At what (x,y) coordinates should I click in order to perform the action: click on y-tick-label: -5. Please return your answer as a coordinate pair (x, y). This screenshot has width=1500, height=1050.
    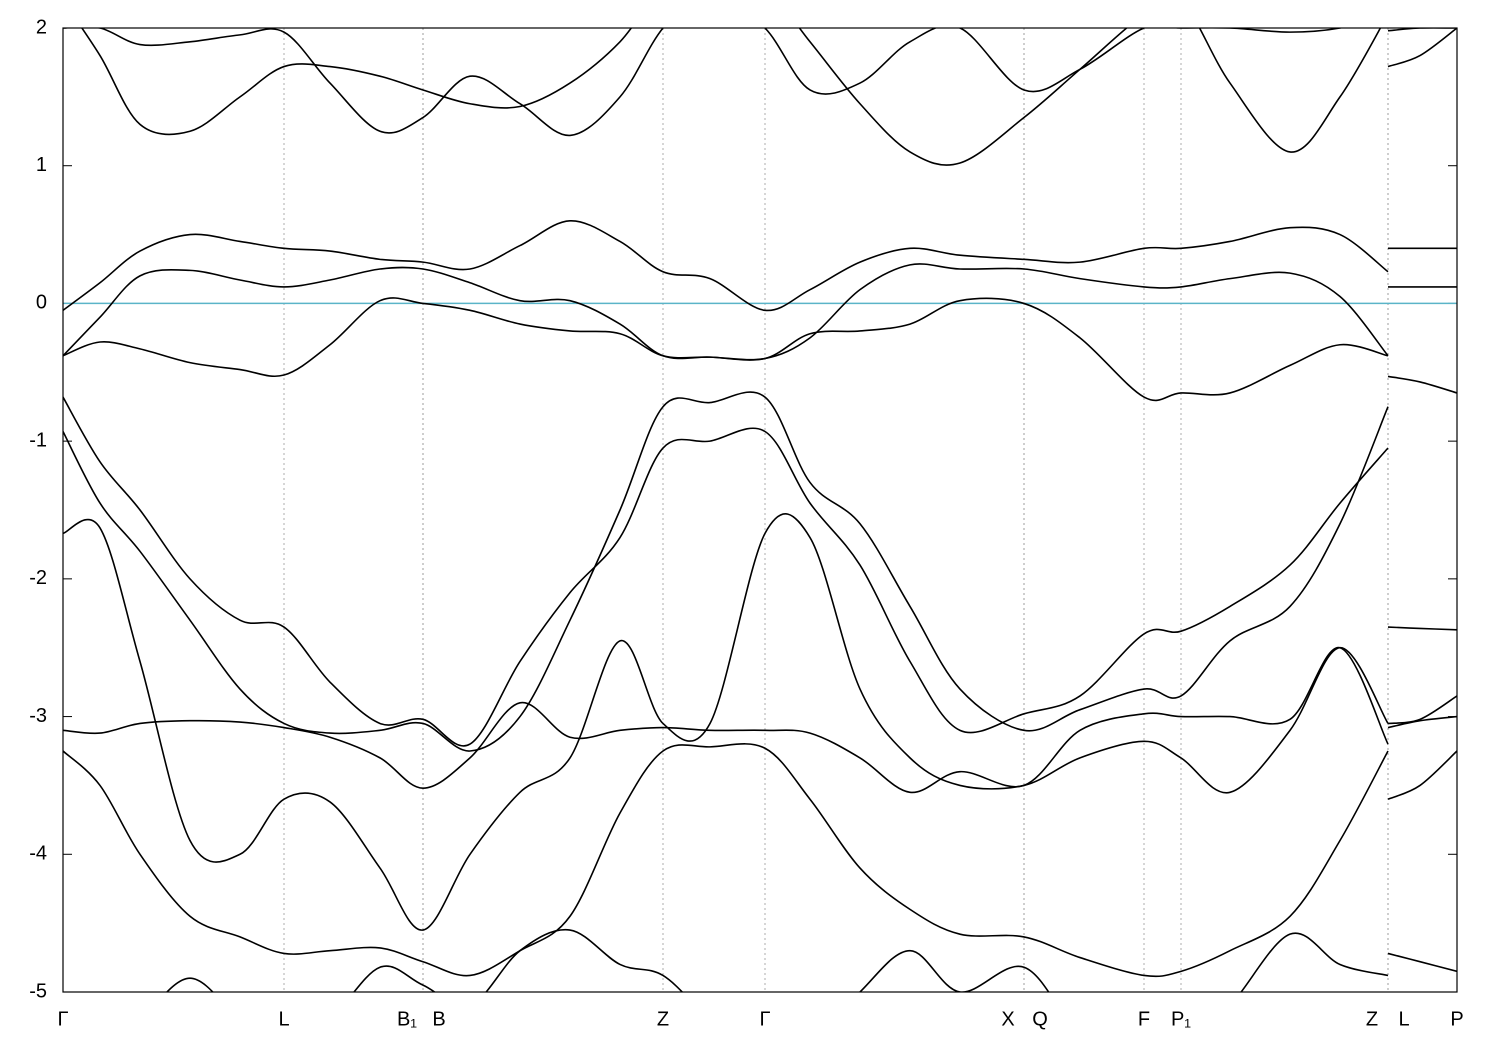
    Looking at the image, I should click on (38, 991).